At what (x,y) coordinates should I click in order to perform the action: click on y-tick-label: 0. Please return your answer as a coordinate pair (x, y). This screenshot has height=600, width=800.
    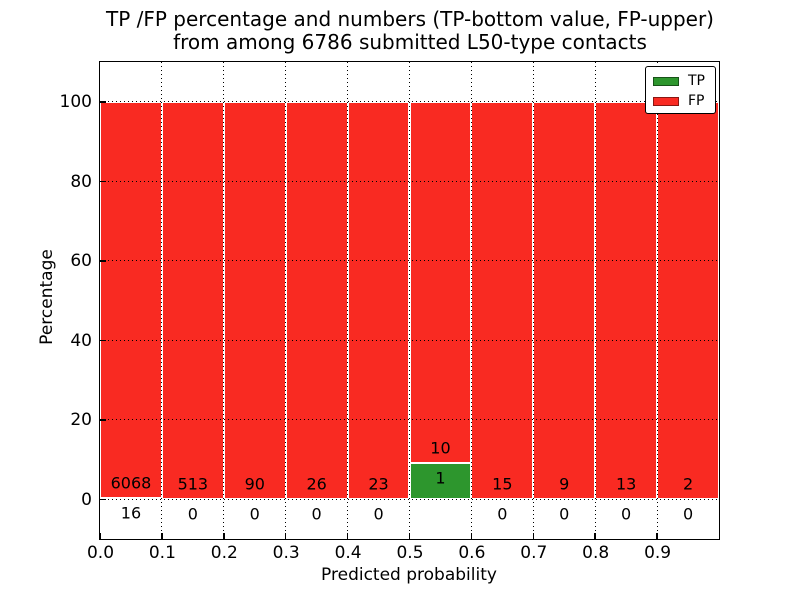
    Looking at the image, I should click on (86, 499).